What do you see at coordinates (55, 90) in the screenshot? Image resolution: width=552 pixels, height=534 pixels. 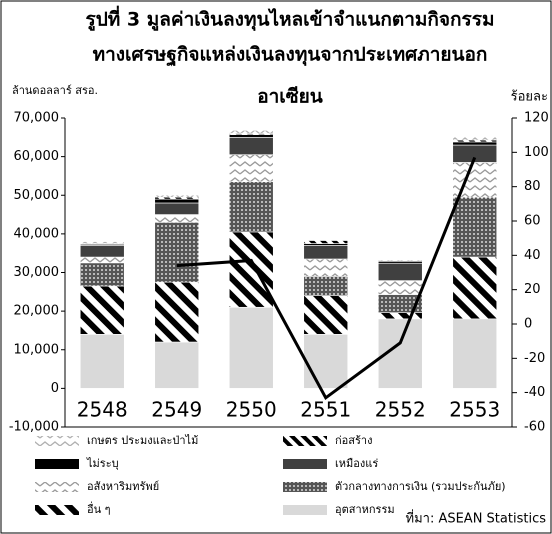 I see `y-axis-label: ล้านดอลลาร์ สรอ.` at bounding box center [55, 90].